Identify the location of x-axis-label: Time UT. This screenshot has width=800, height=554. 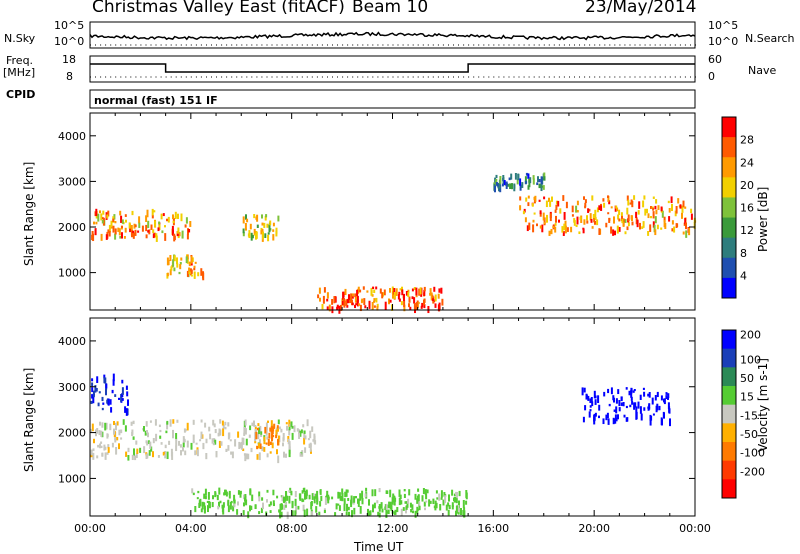
(379, 547).